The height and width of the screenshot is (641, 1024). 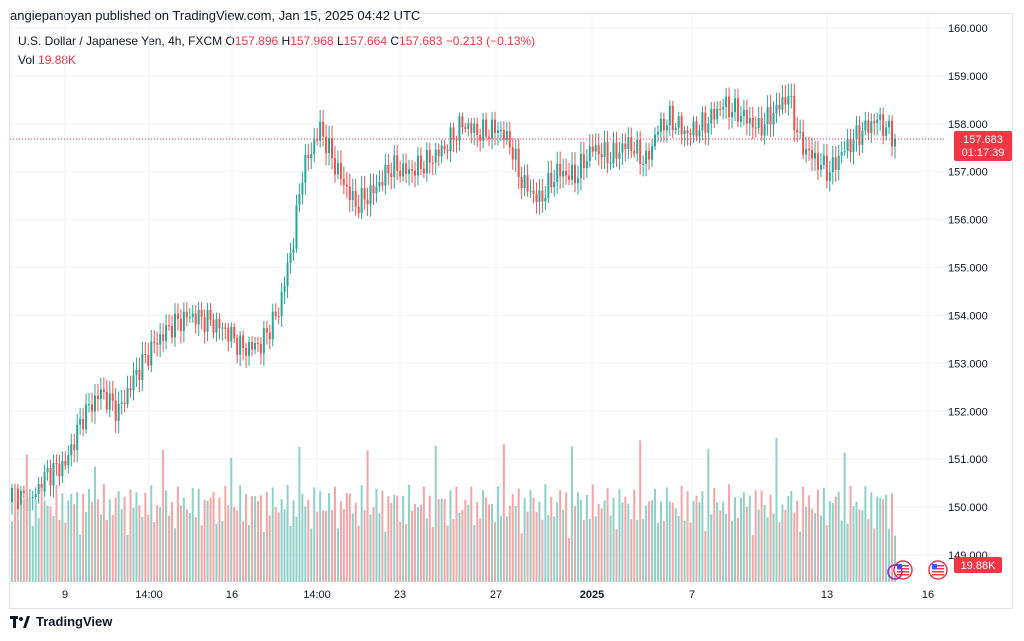 What do you see at coordinates (968, 460) in the screenshot?
I see `y-tick-label: 151.000` at bounding box center [968, 460].